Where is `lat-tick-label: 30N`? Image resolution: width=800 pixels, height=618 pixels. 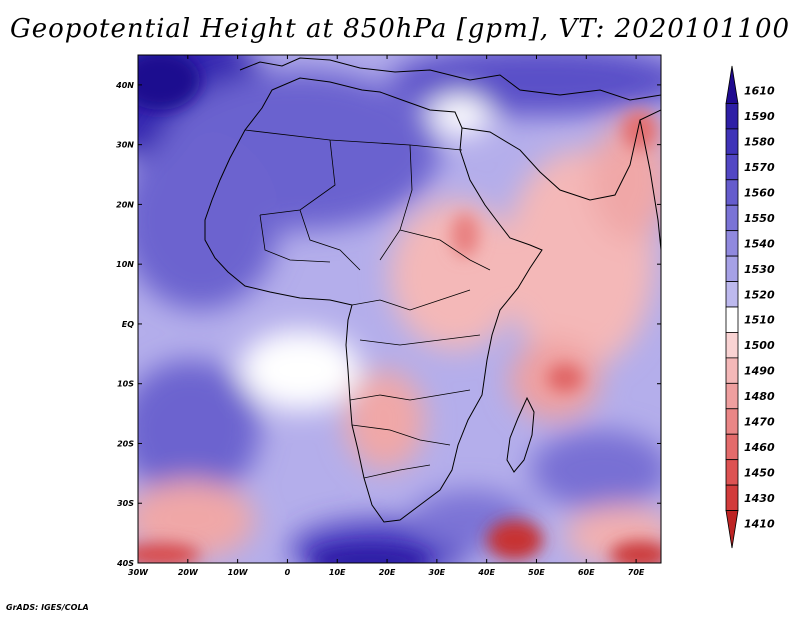
lat-tick-label: 30N is located at coordinates (125, 145).